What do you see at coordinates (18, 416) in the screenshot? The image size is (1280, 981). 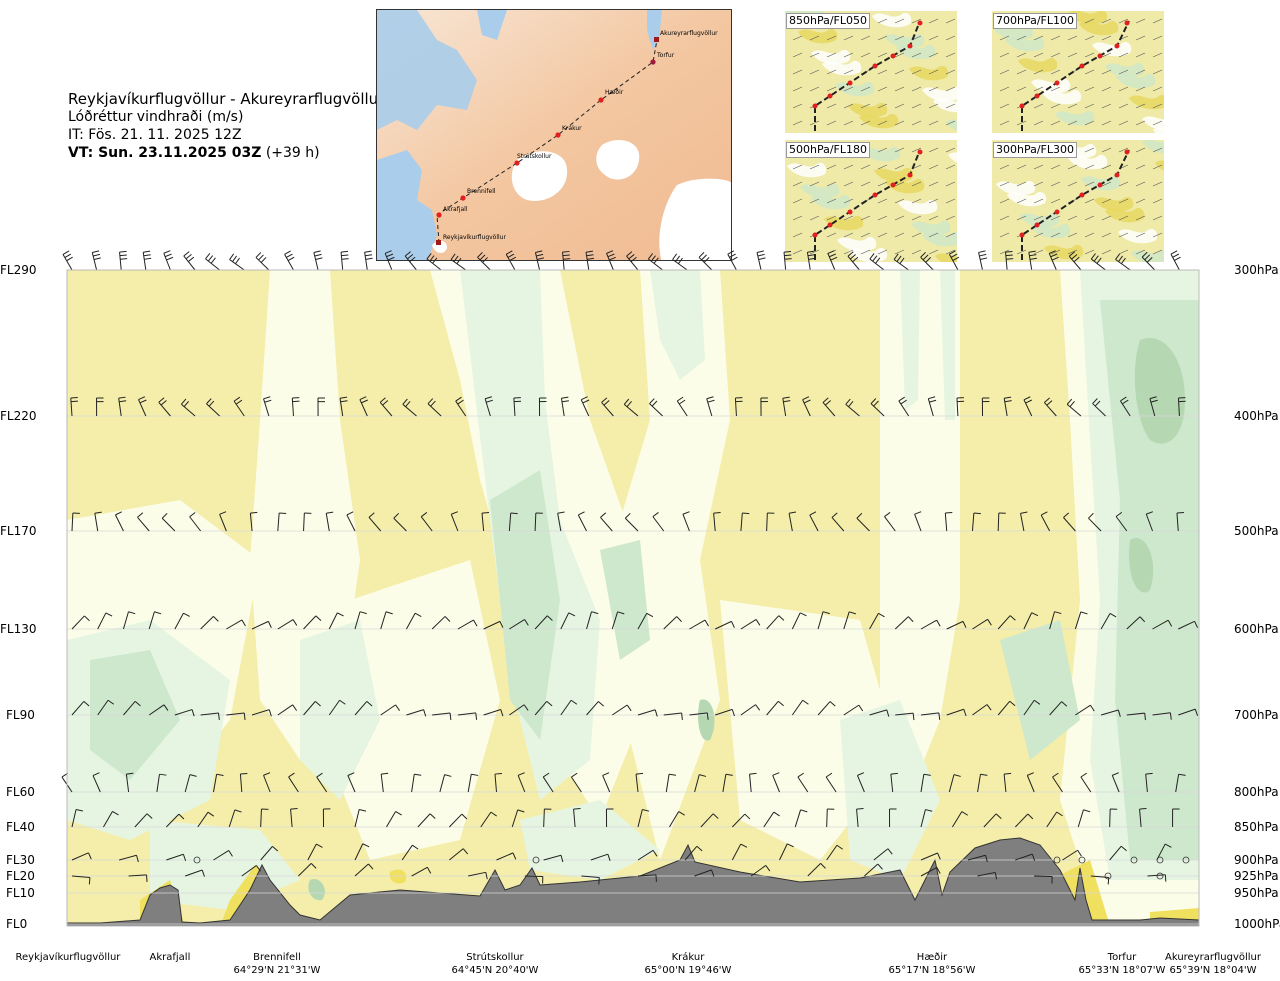 I see `flight-level-label: FL220` at bounding box center [18, 416].